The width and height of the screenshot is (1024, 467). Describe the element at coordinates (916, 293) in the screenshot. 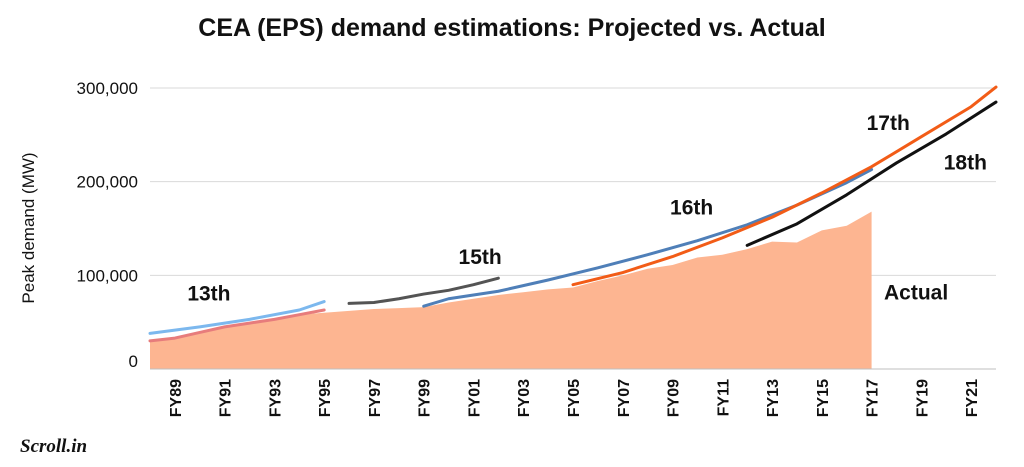

I see `series-label-actual: Actual` at that location.